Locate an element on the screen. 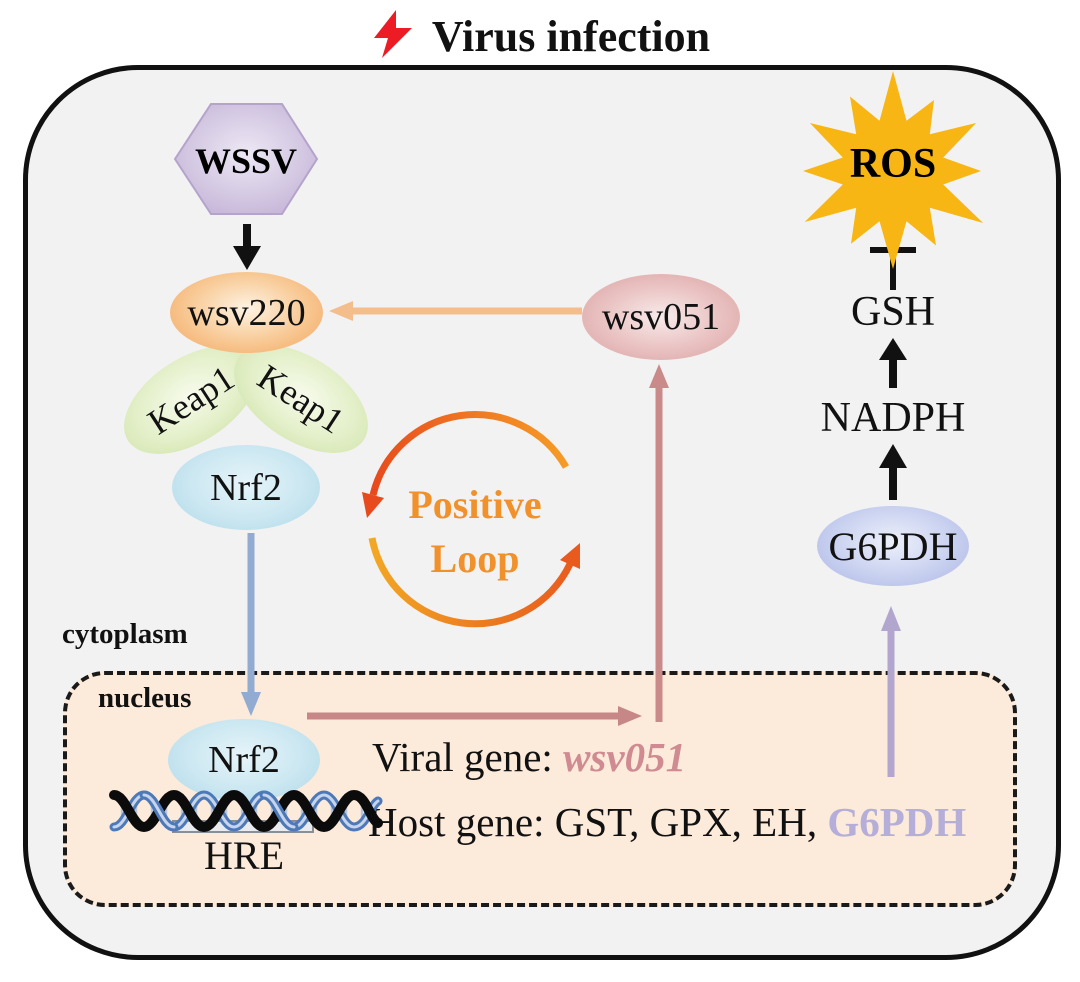  nrf2-cytoplasm-label: Nrf2 is located at coordinates (246, 487).